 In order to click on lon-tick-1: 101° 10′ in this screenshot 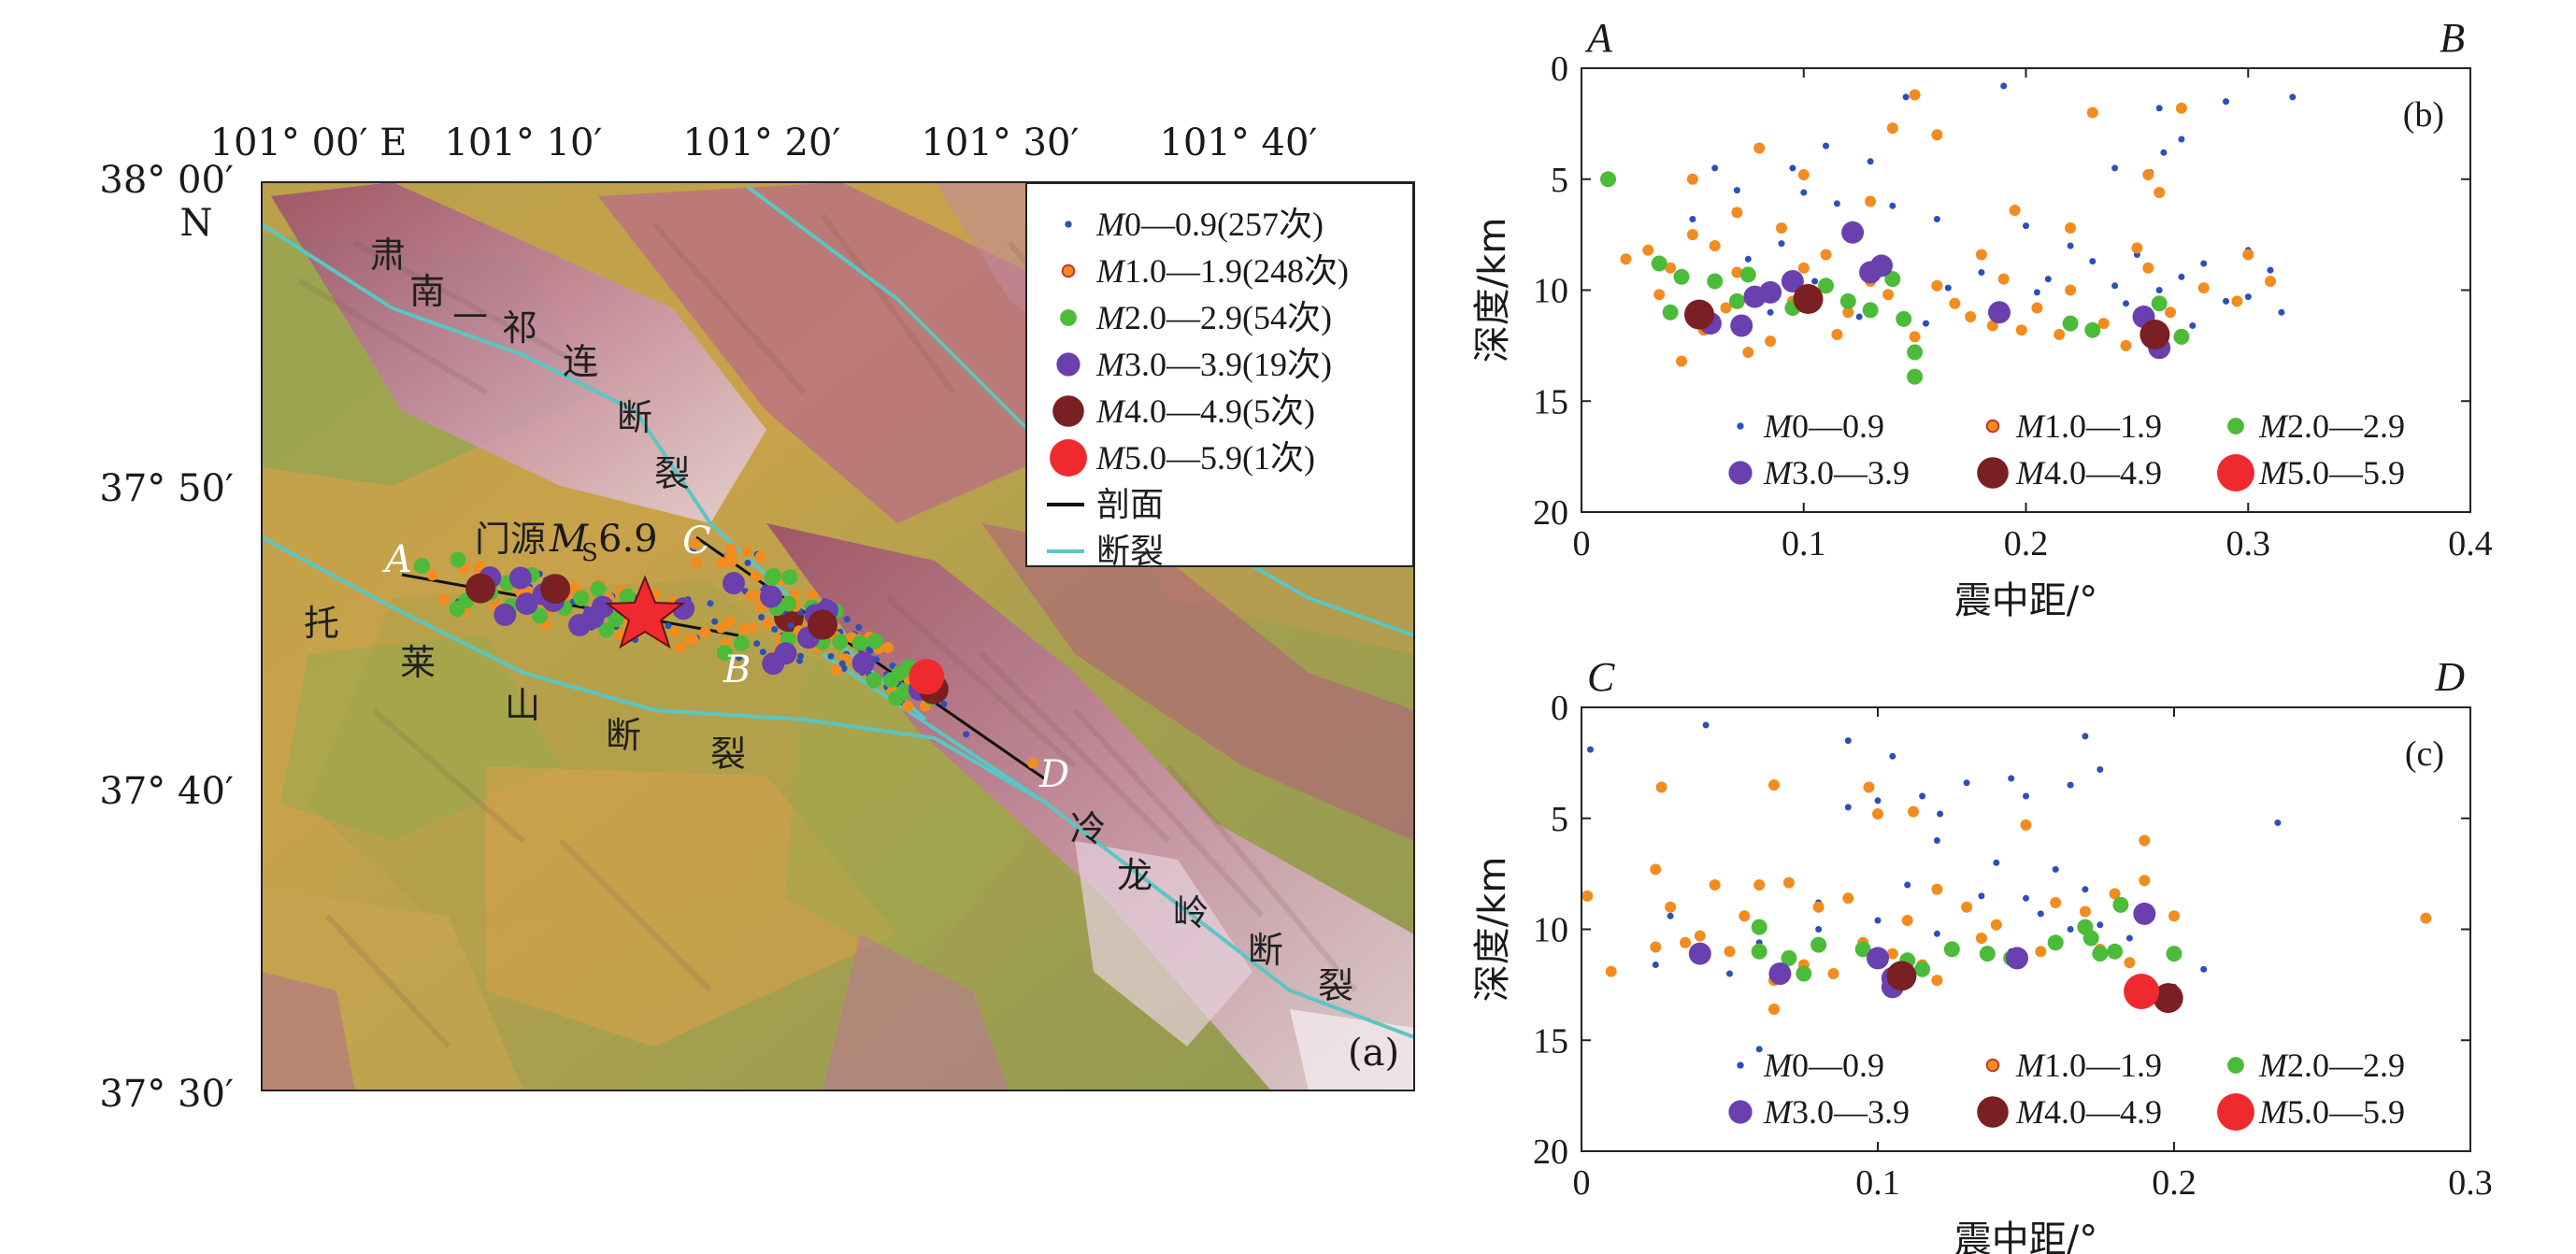, I will do `click(523, 142)`.